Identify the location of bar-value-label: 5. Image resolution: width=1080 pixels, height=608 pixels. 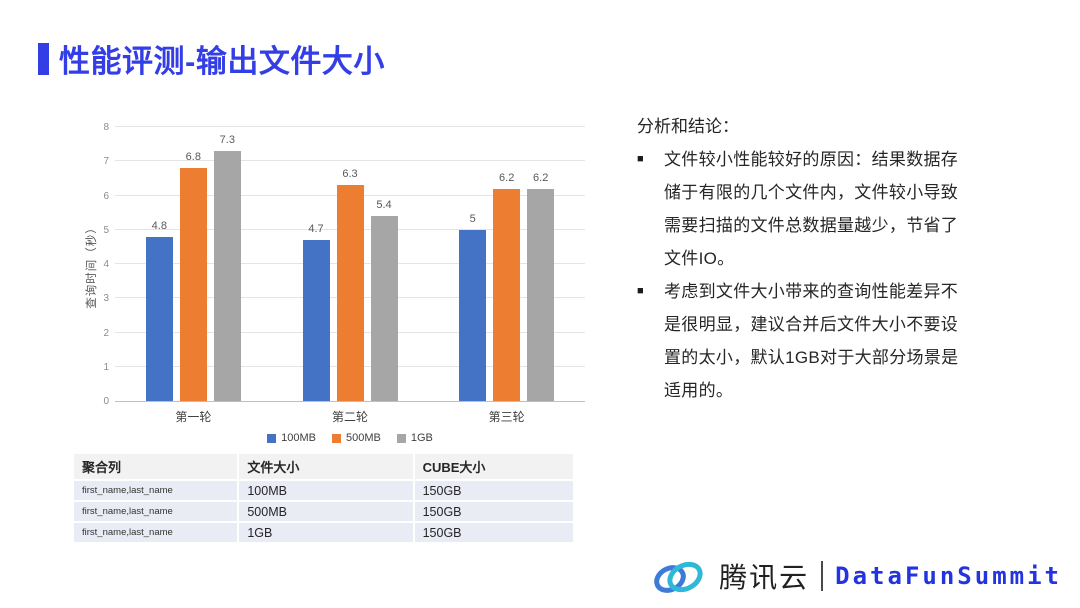
(472, 218).